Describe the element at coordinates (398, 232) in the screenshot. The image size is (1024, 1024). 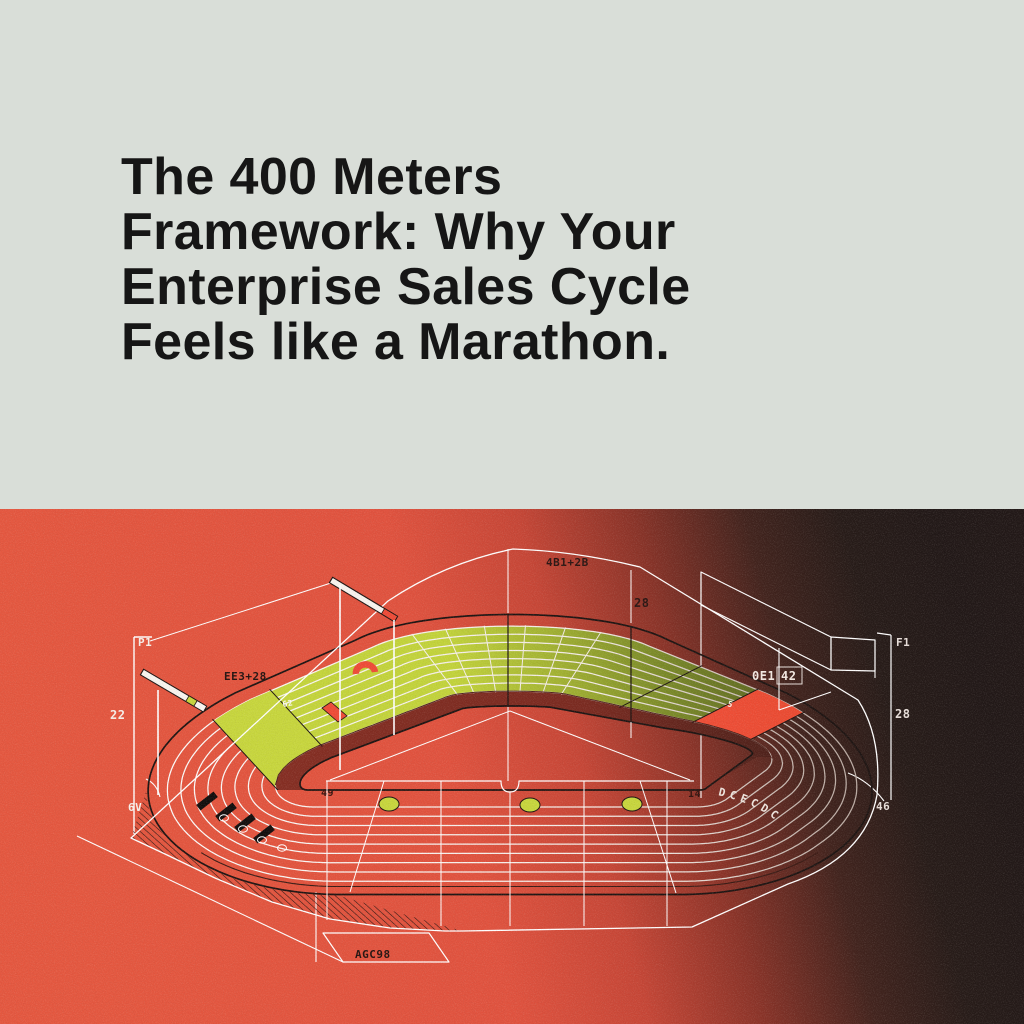
I see `title-line-2: Framework: Why Your` at that location.